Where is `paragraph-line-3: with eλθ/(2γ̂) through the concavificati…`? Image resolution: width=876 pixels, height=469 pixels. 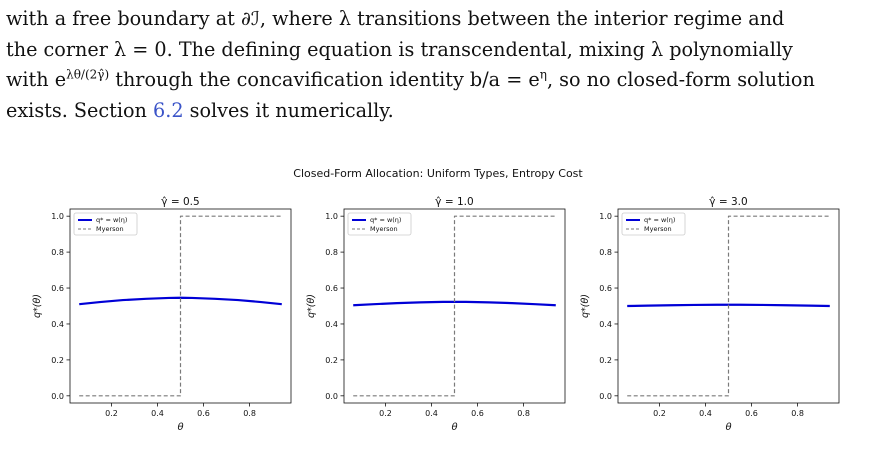
paragraph-line-3: with eλθ/(2γ̂) through the concavificati… is located at coordinates (438, 80).